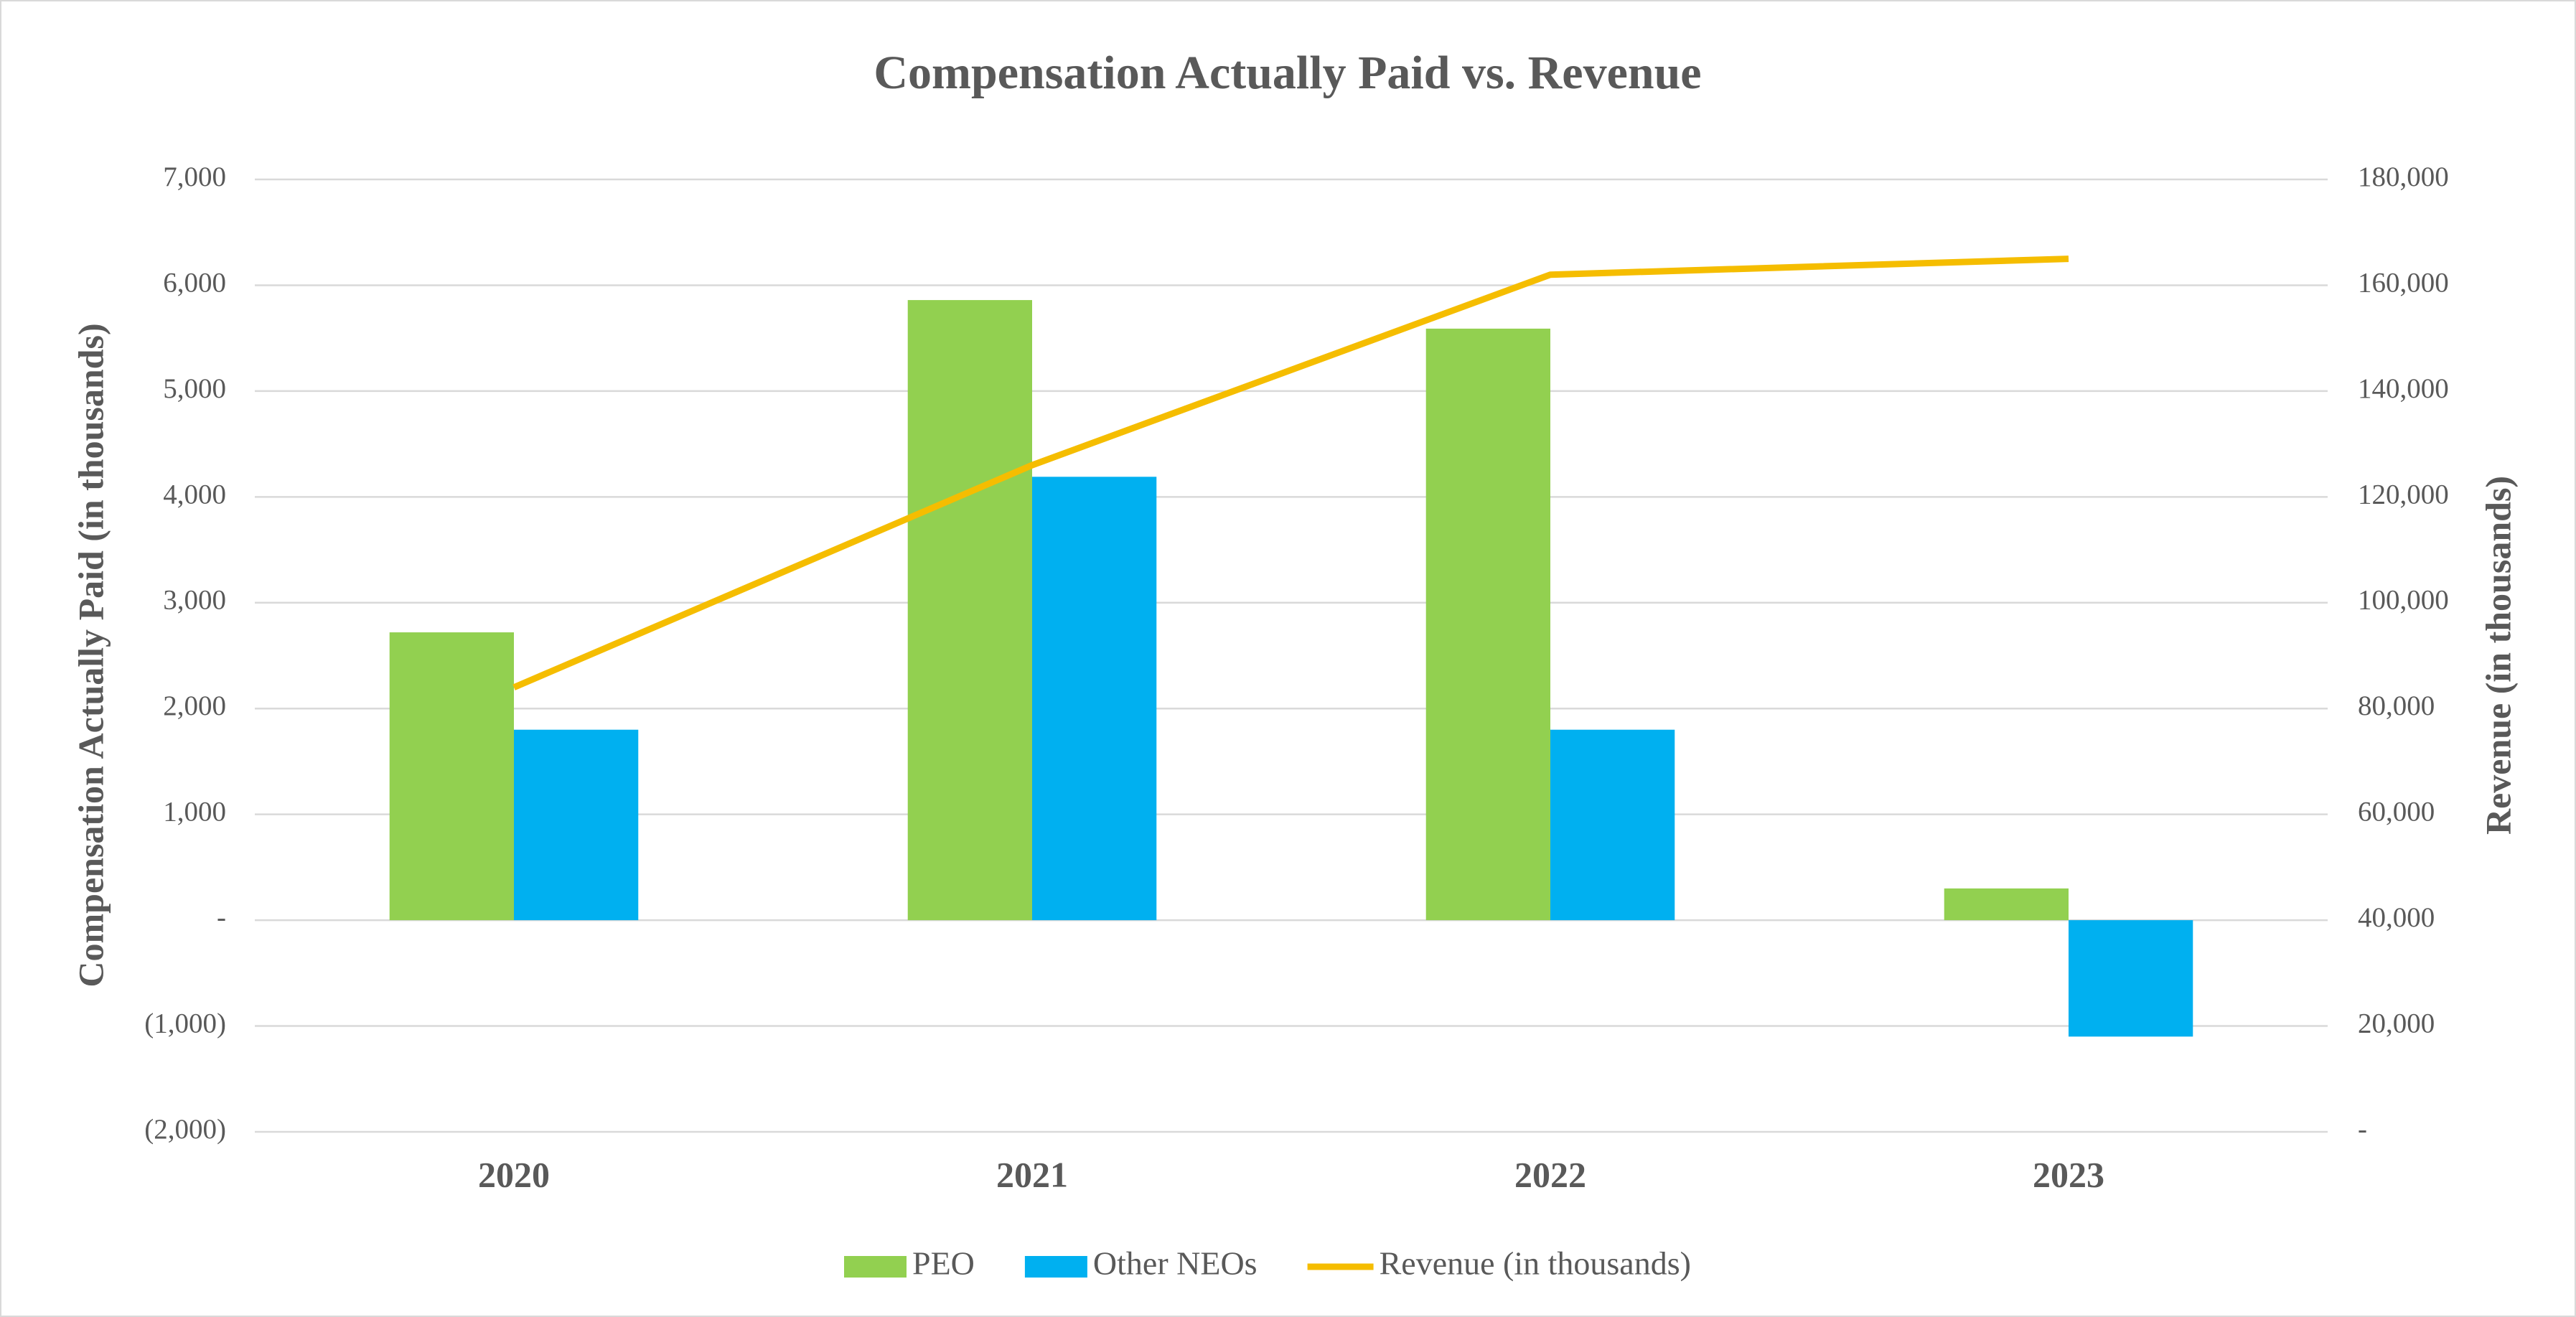  What do you see at coordinates (1550, 1174) in the screenshot?
I see `x-tick-label: 2022` at bounding box center [1550, 1174].